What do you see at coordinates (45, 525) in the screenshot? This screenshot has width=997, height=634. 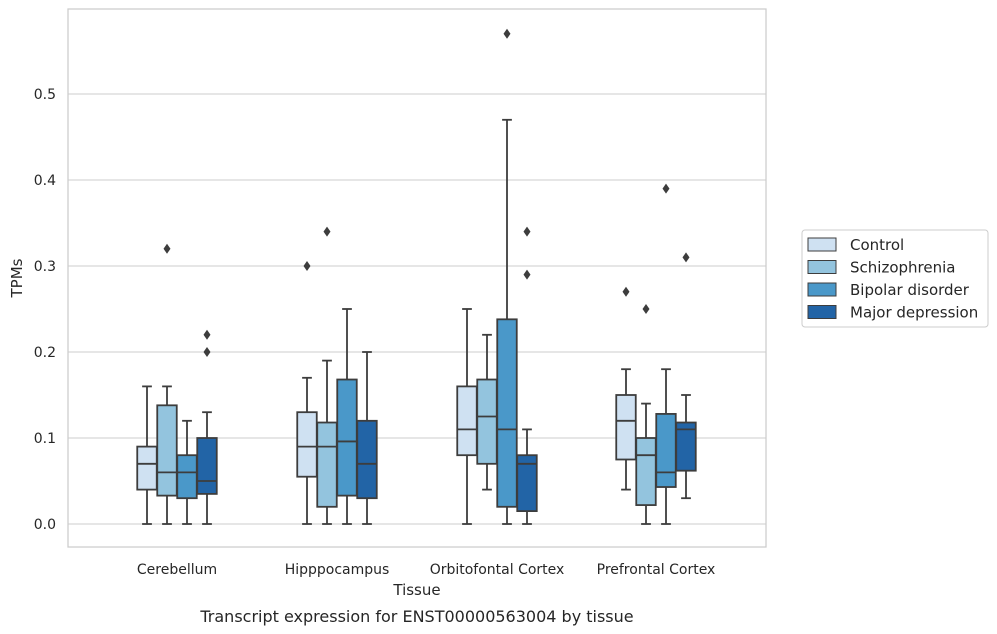 I see `y-tick-label: 0.0` at bounding box center [45, 525].